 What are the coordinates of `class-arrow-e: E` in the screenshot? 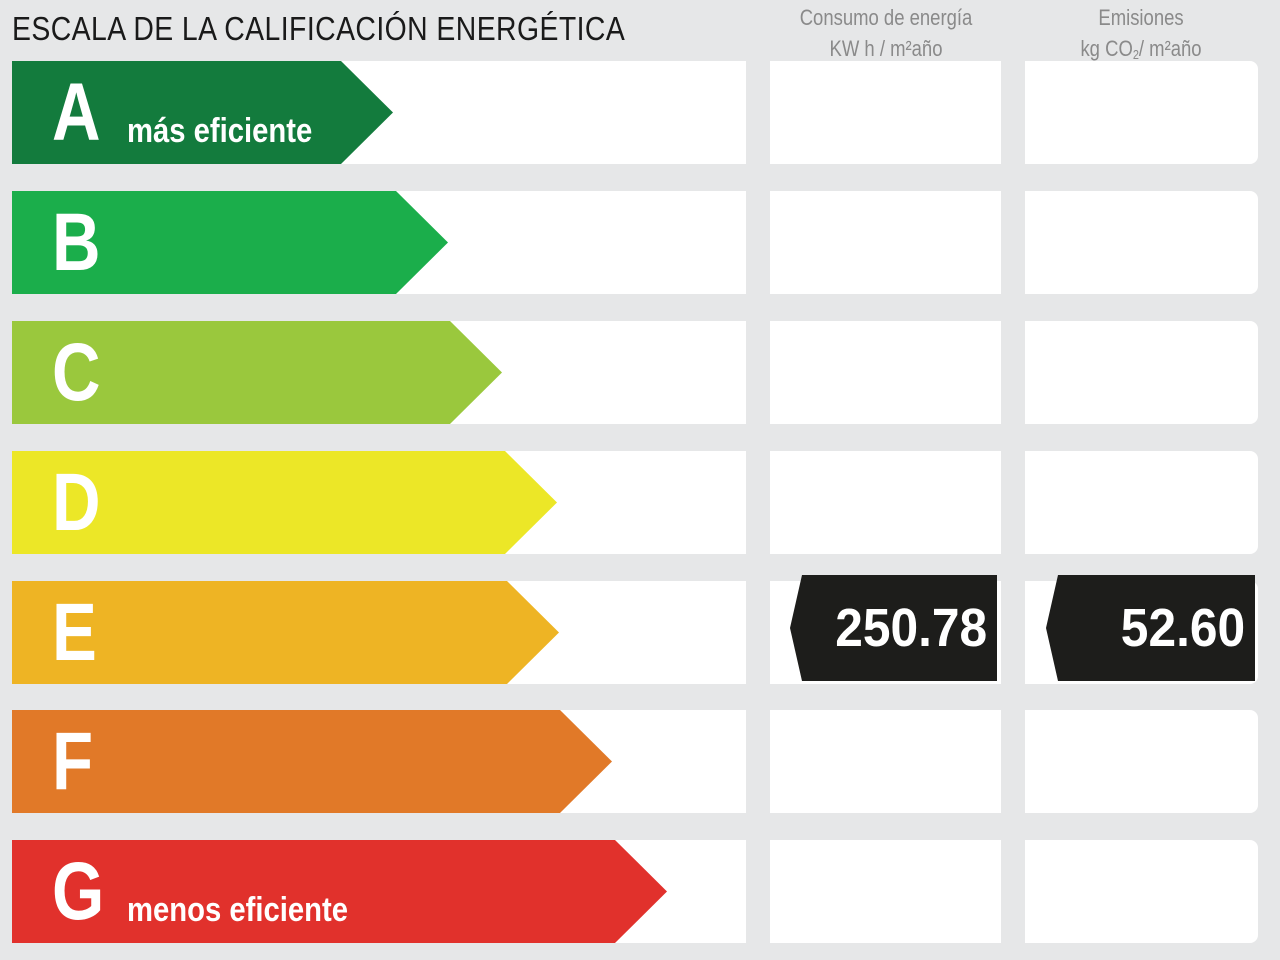 It's located at (285, 632).